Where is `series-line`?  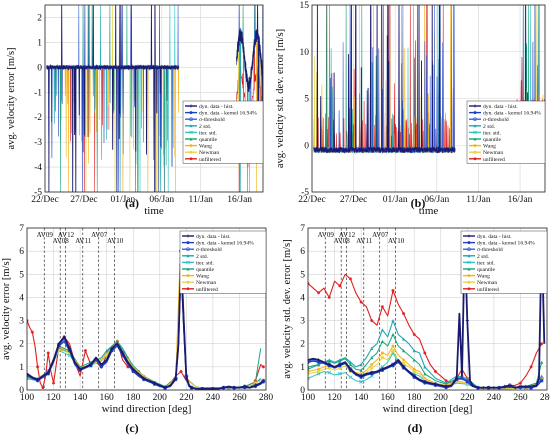 series-line is located at coordinates (249, 79).